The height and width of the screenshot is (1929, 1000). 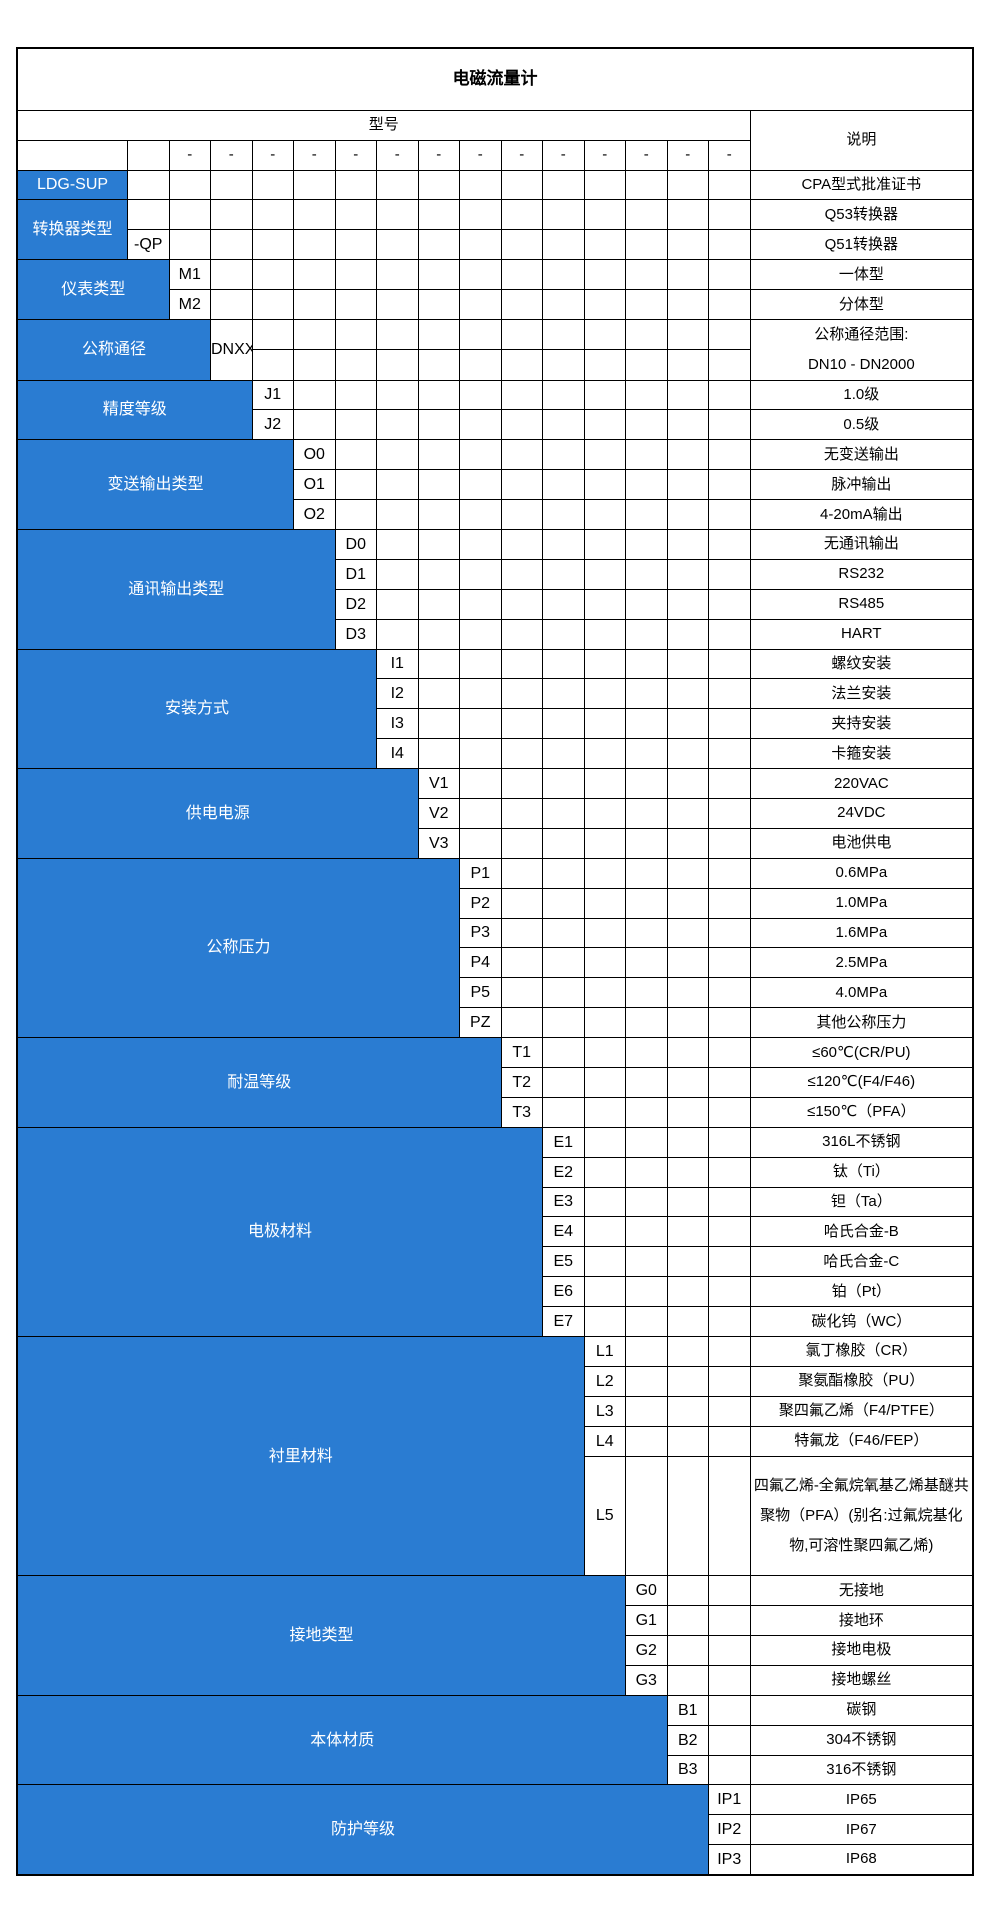 I want to click on code-cell: P1, so click(x=480, y=873).